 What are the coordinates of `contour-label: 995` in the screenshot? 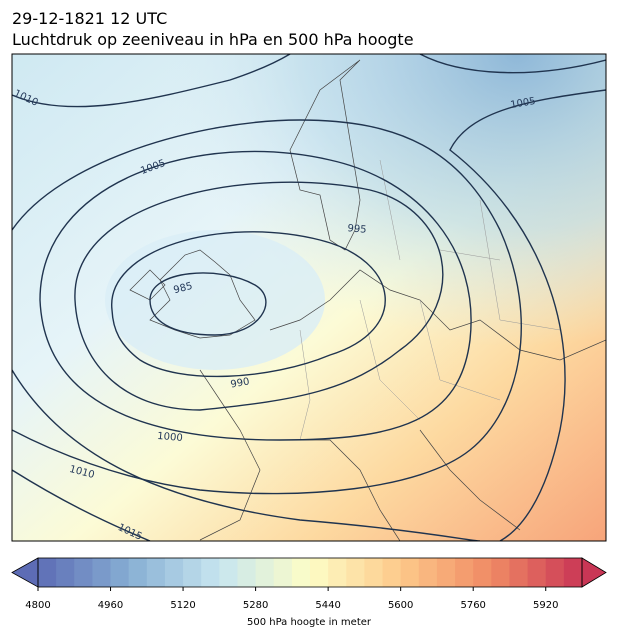 It's located at (357, 229).